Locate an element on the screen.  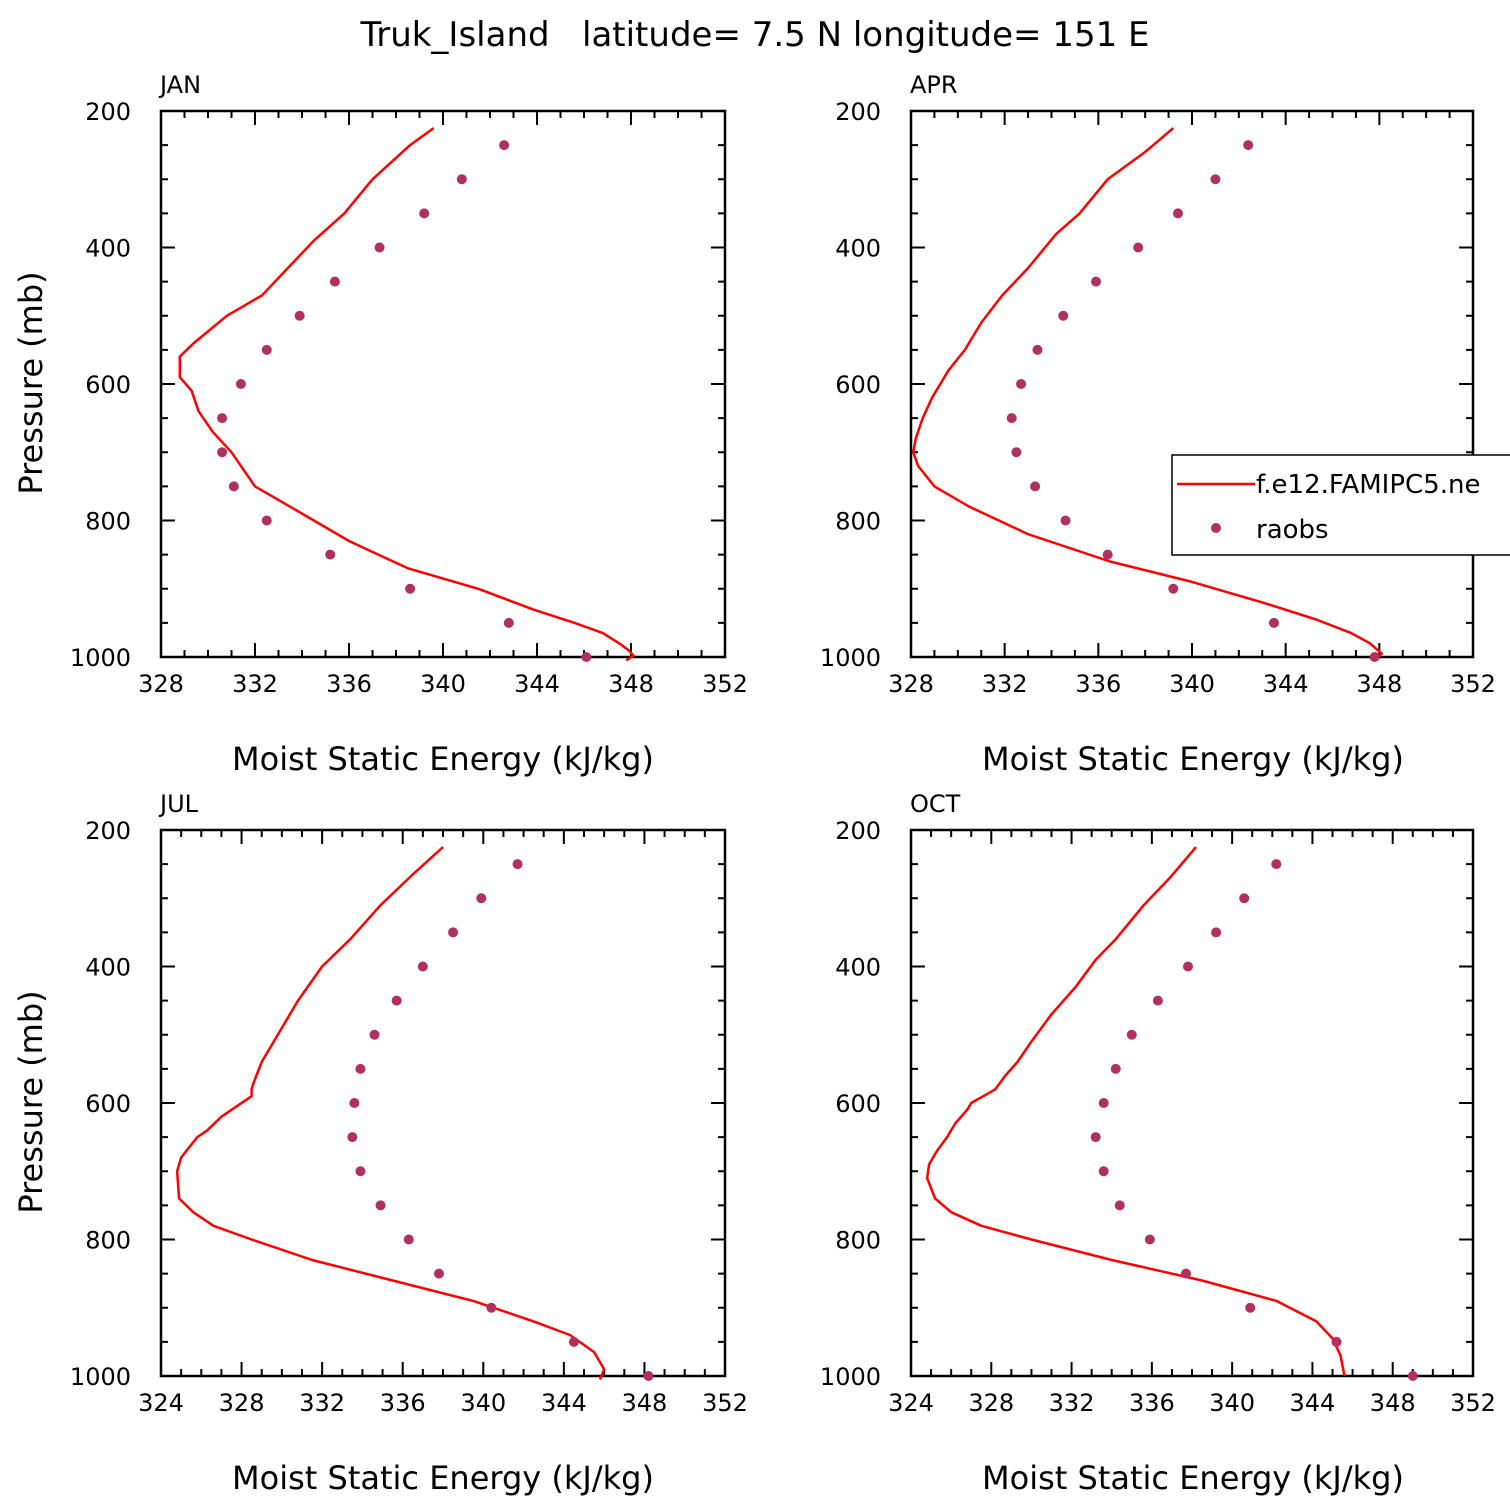
y-axis-label: Pressure (mb) is located at coordinates (31, 1101).